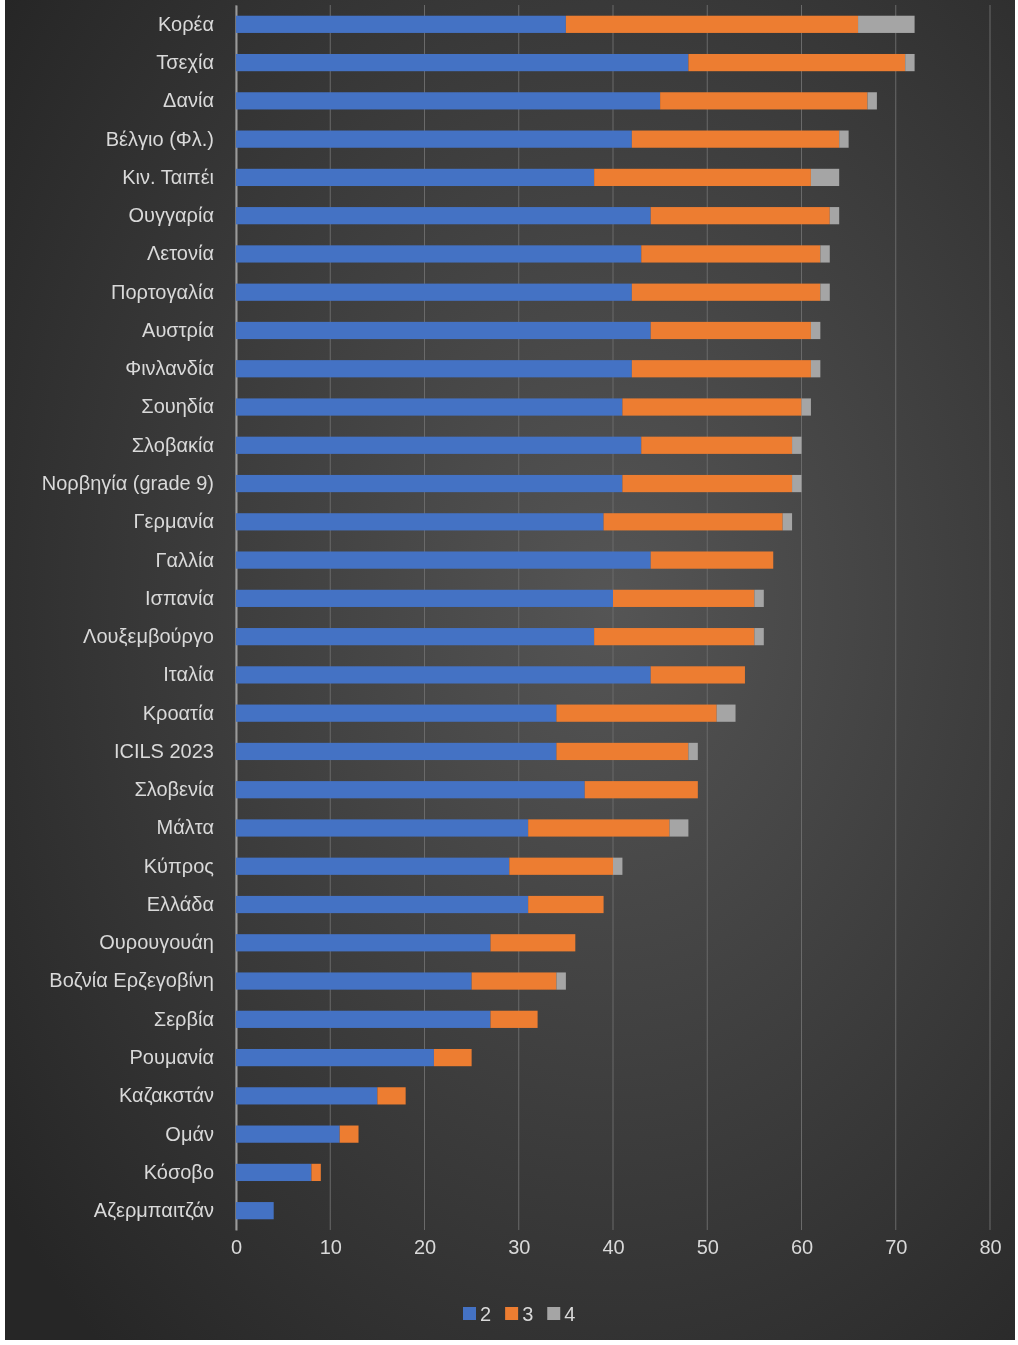 Image resolution: width=1018 pixels, height=1345 pixels. What do you see at coordinates (179, 865) in the screenshot?
I see `y-tick-label: Κύπρος` at bounding box center [179, 865].